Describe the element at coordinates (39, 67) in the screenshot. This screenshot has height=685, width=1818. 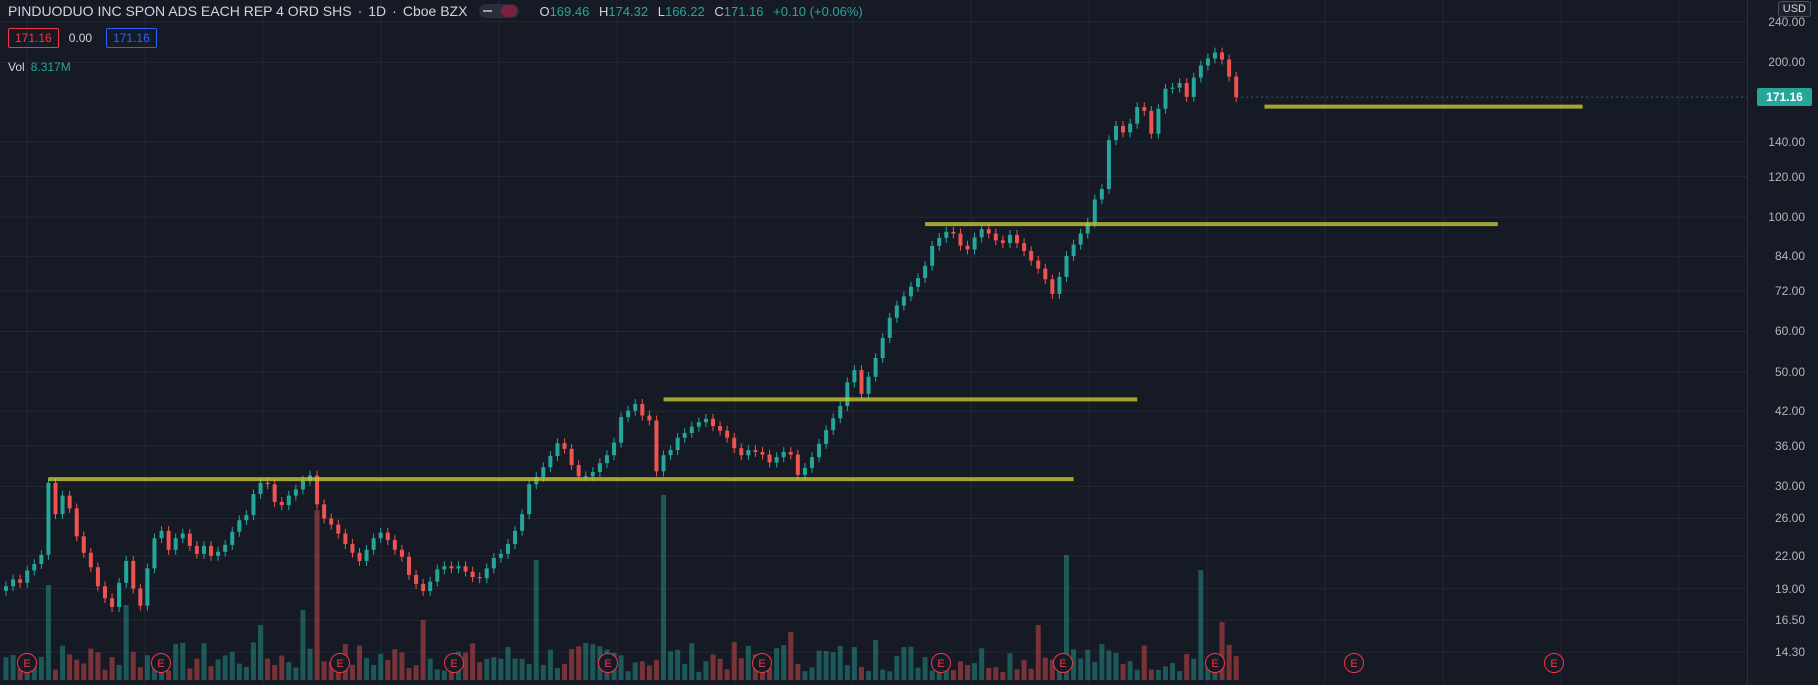
I see `volume-legend: Vol 8.317M` at that location.